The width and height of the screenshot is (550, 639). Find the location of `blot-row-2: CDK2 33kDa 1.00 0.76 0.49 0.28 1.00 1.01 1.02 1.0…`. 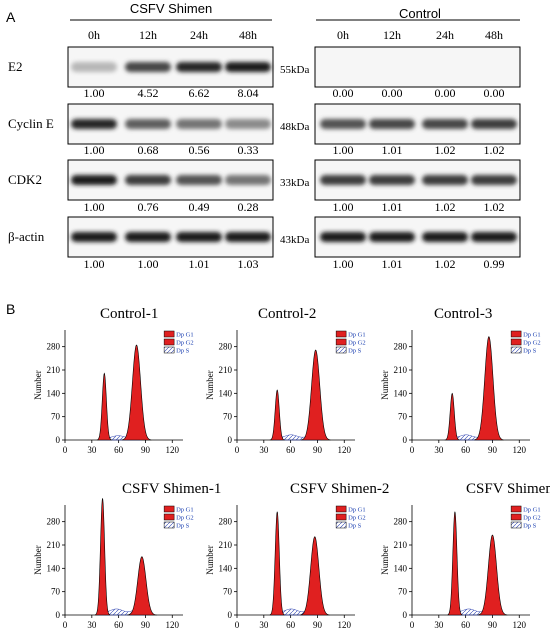

blot-row-2: CDK2 33kDa 1.00 0.76 0.49 0.28 1.00 1.01 1.02 1.0… is located at coordinates (264, 186).